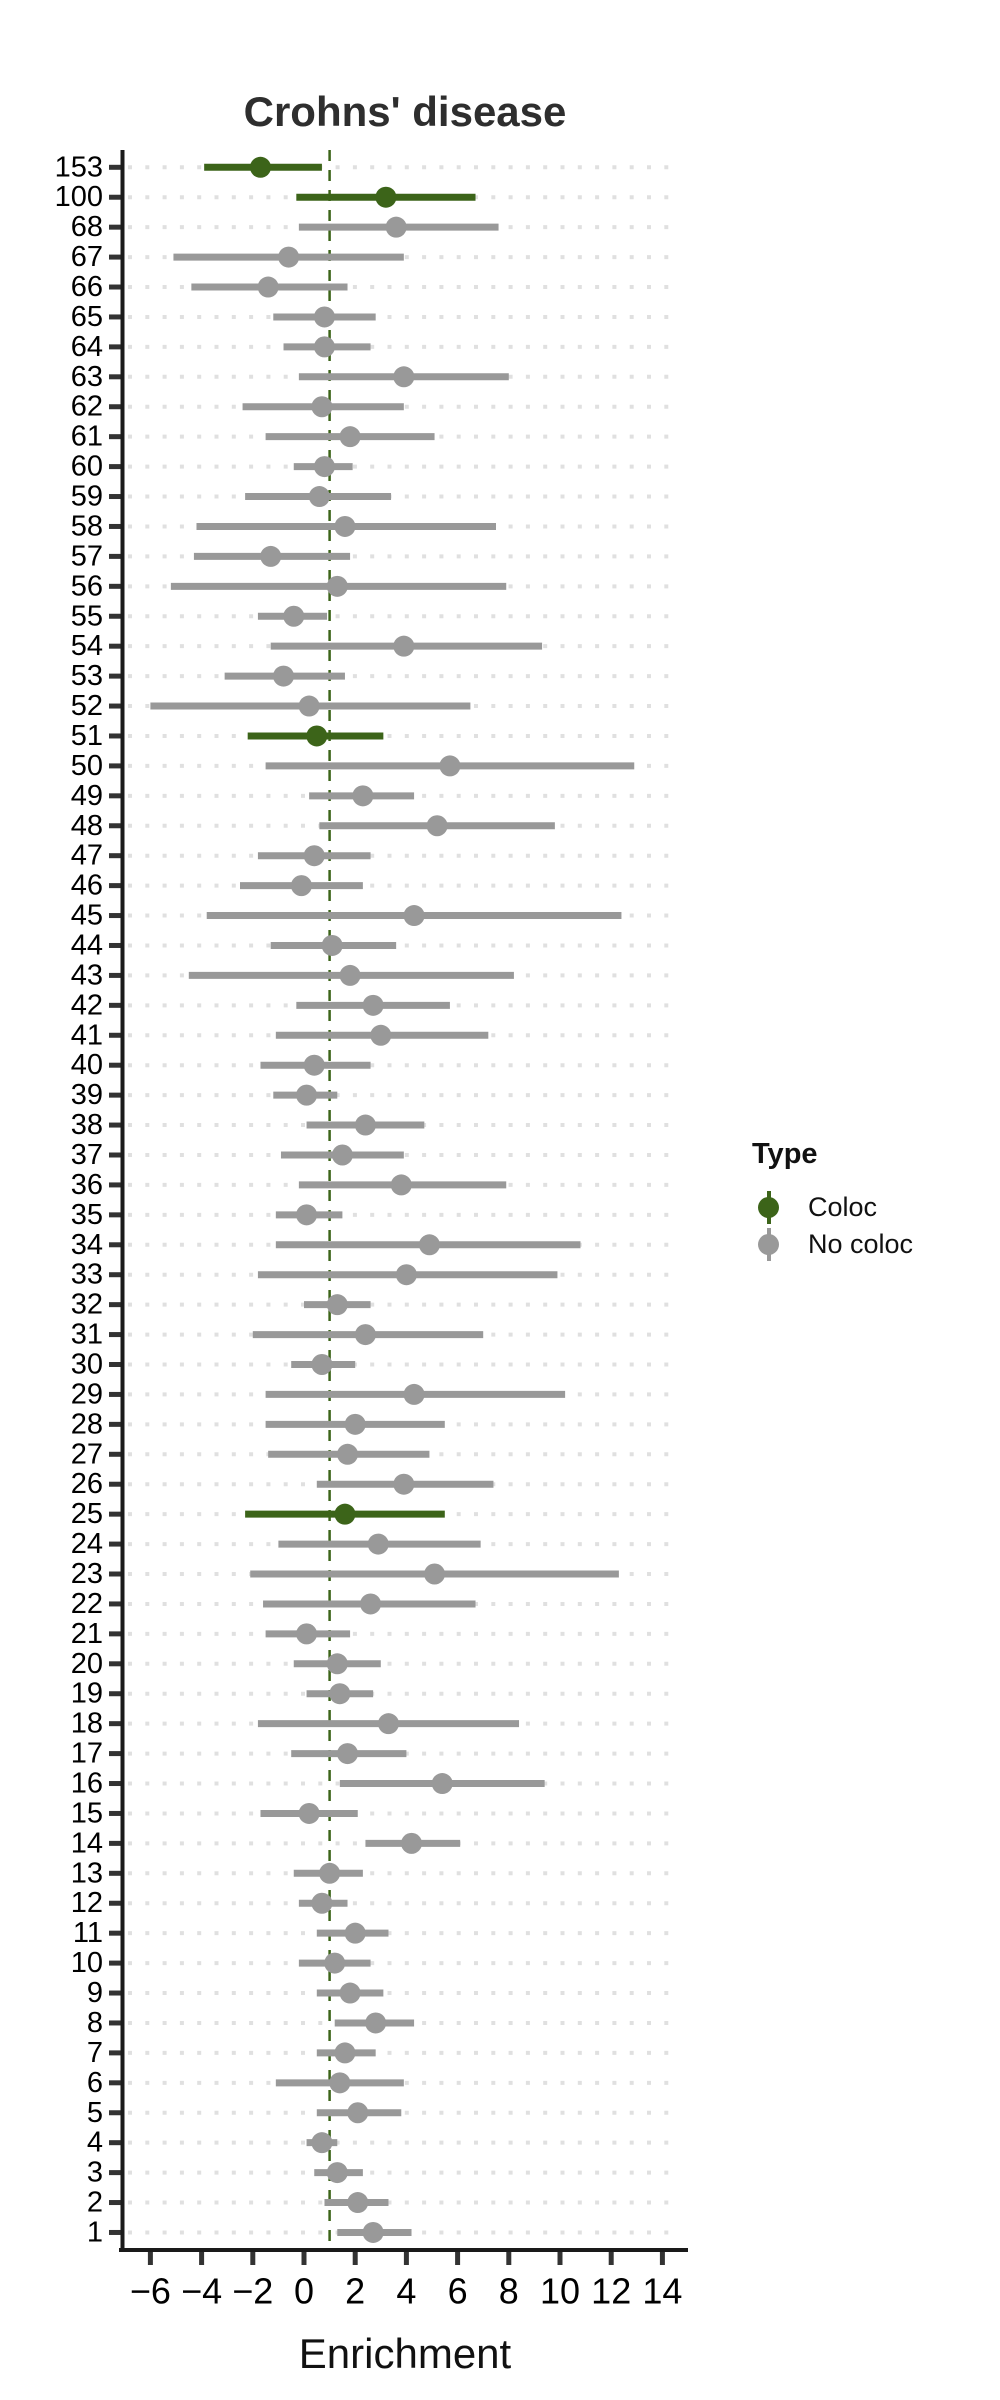 The width and height of the screenshot is (1000, 2400). Describe the element at coordinates (87, 227) in the screenshot. I see `y-tick-label: 68` at that location.